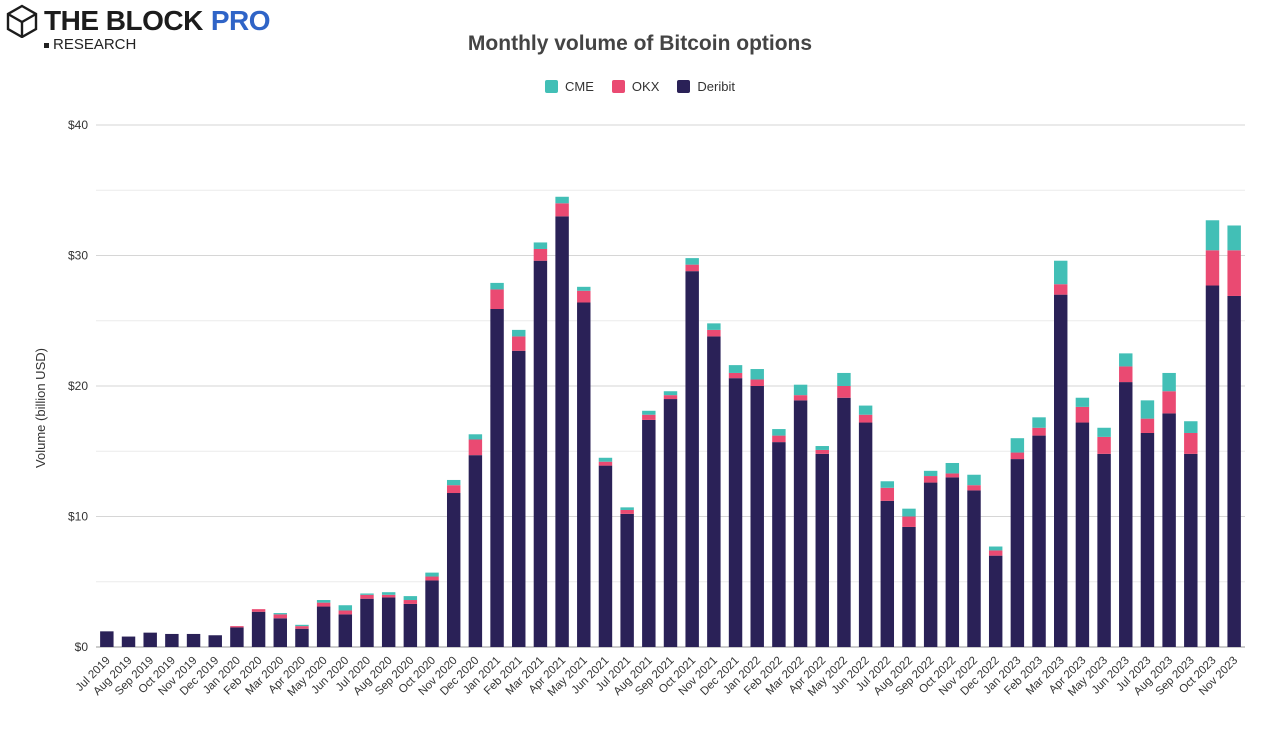 This screenshot has height=732, width=1280. What do you see at coordinates (78, 517) in the screenshot?
I see `y-tick-label: $10` at bounding box center [78, 517].